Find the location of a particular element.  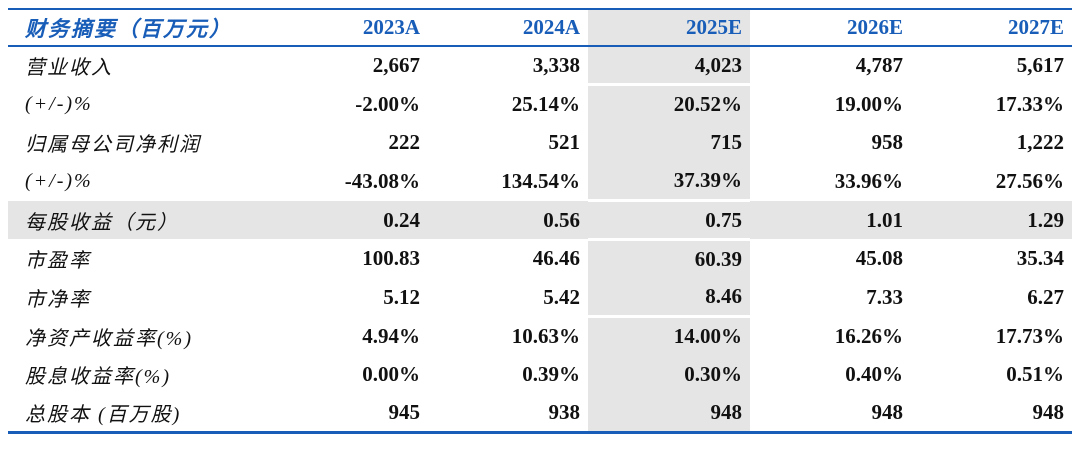

cell-2027e: 35.34 is located at coordinates (1040, 258).